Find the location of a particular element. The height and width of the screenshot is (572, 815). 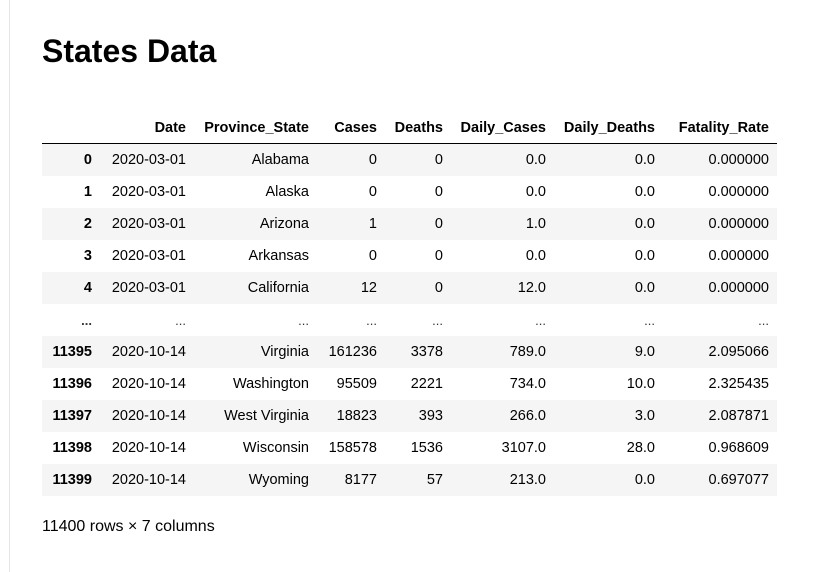

cell-daily-cases: 734.0 is located at coordinates (527, 384).